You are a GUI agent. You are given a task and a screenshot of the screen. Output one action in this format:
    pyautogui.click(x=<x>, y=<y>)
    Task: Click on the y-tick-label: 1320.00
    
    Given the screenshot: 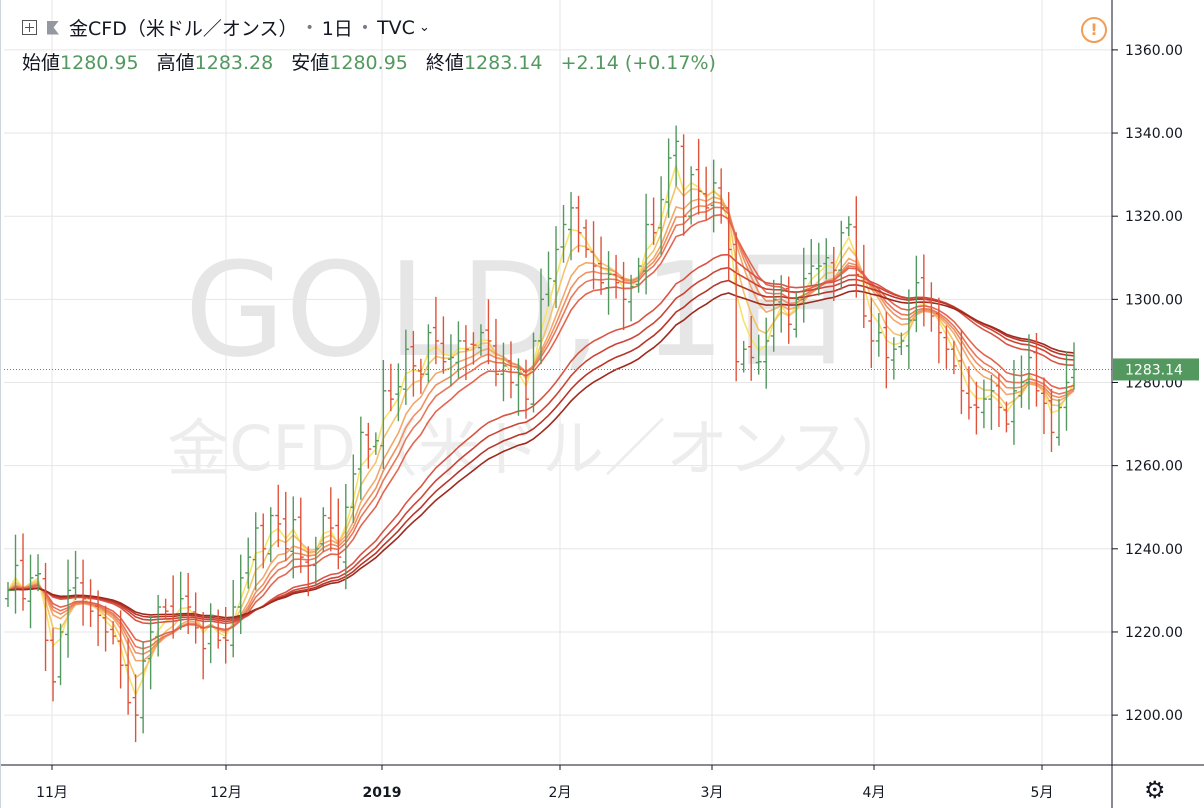 What is the action you would take?
    pyautogui.click(x=1154, y=217)
    